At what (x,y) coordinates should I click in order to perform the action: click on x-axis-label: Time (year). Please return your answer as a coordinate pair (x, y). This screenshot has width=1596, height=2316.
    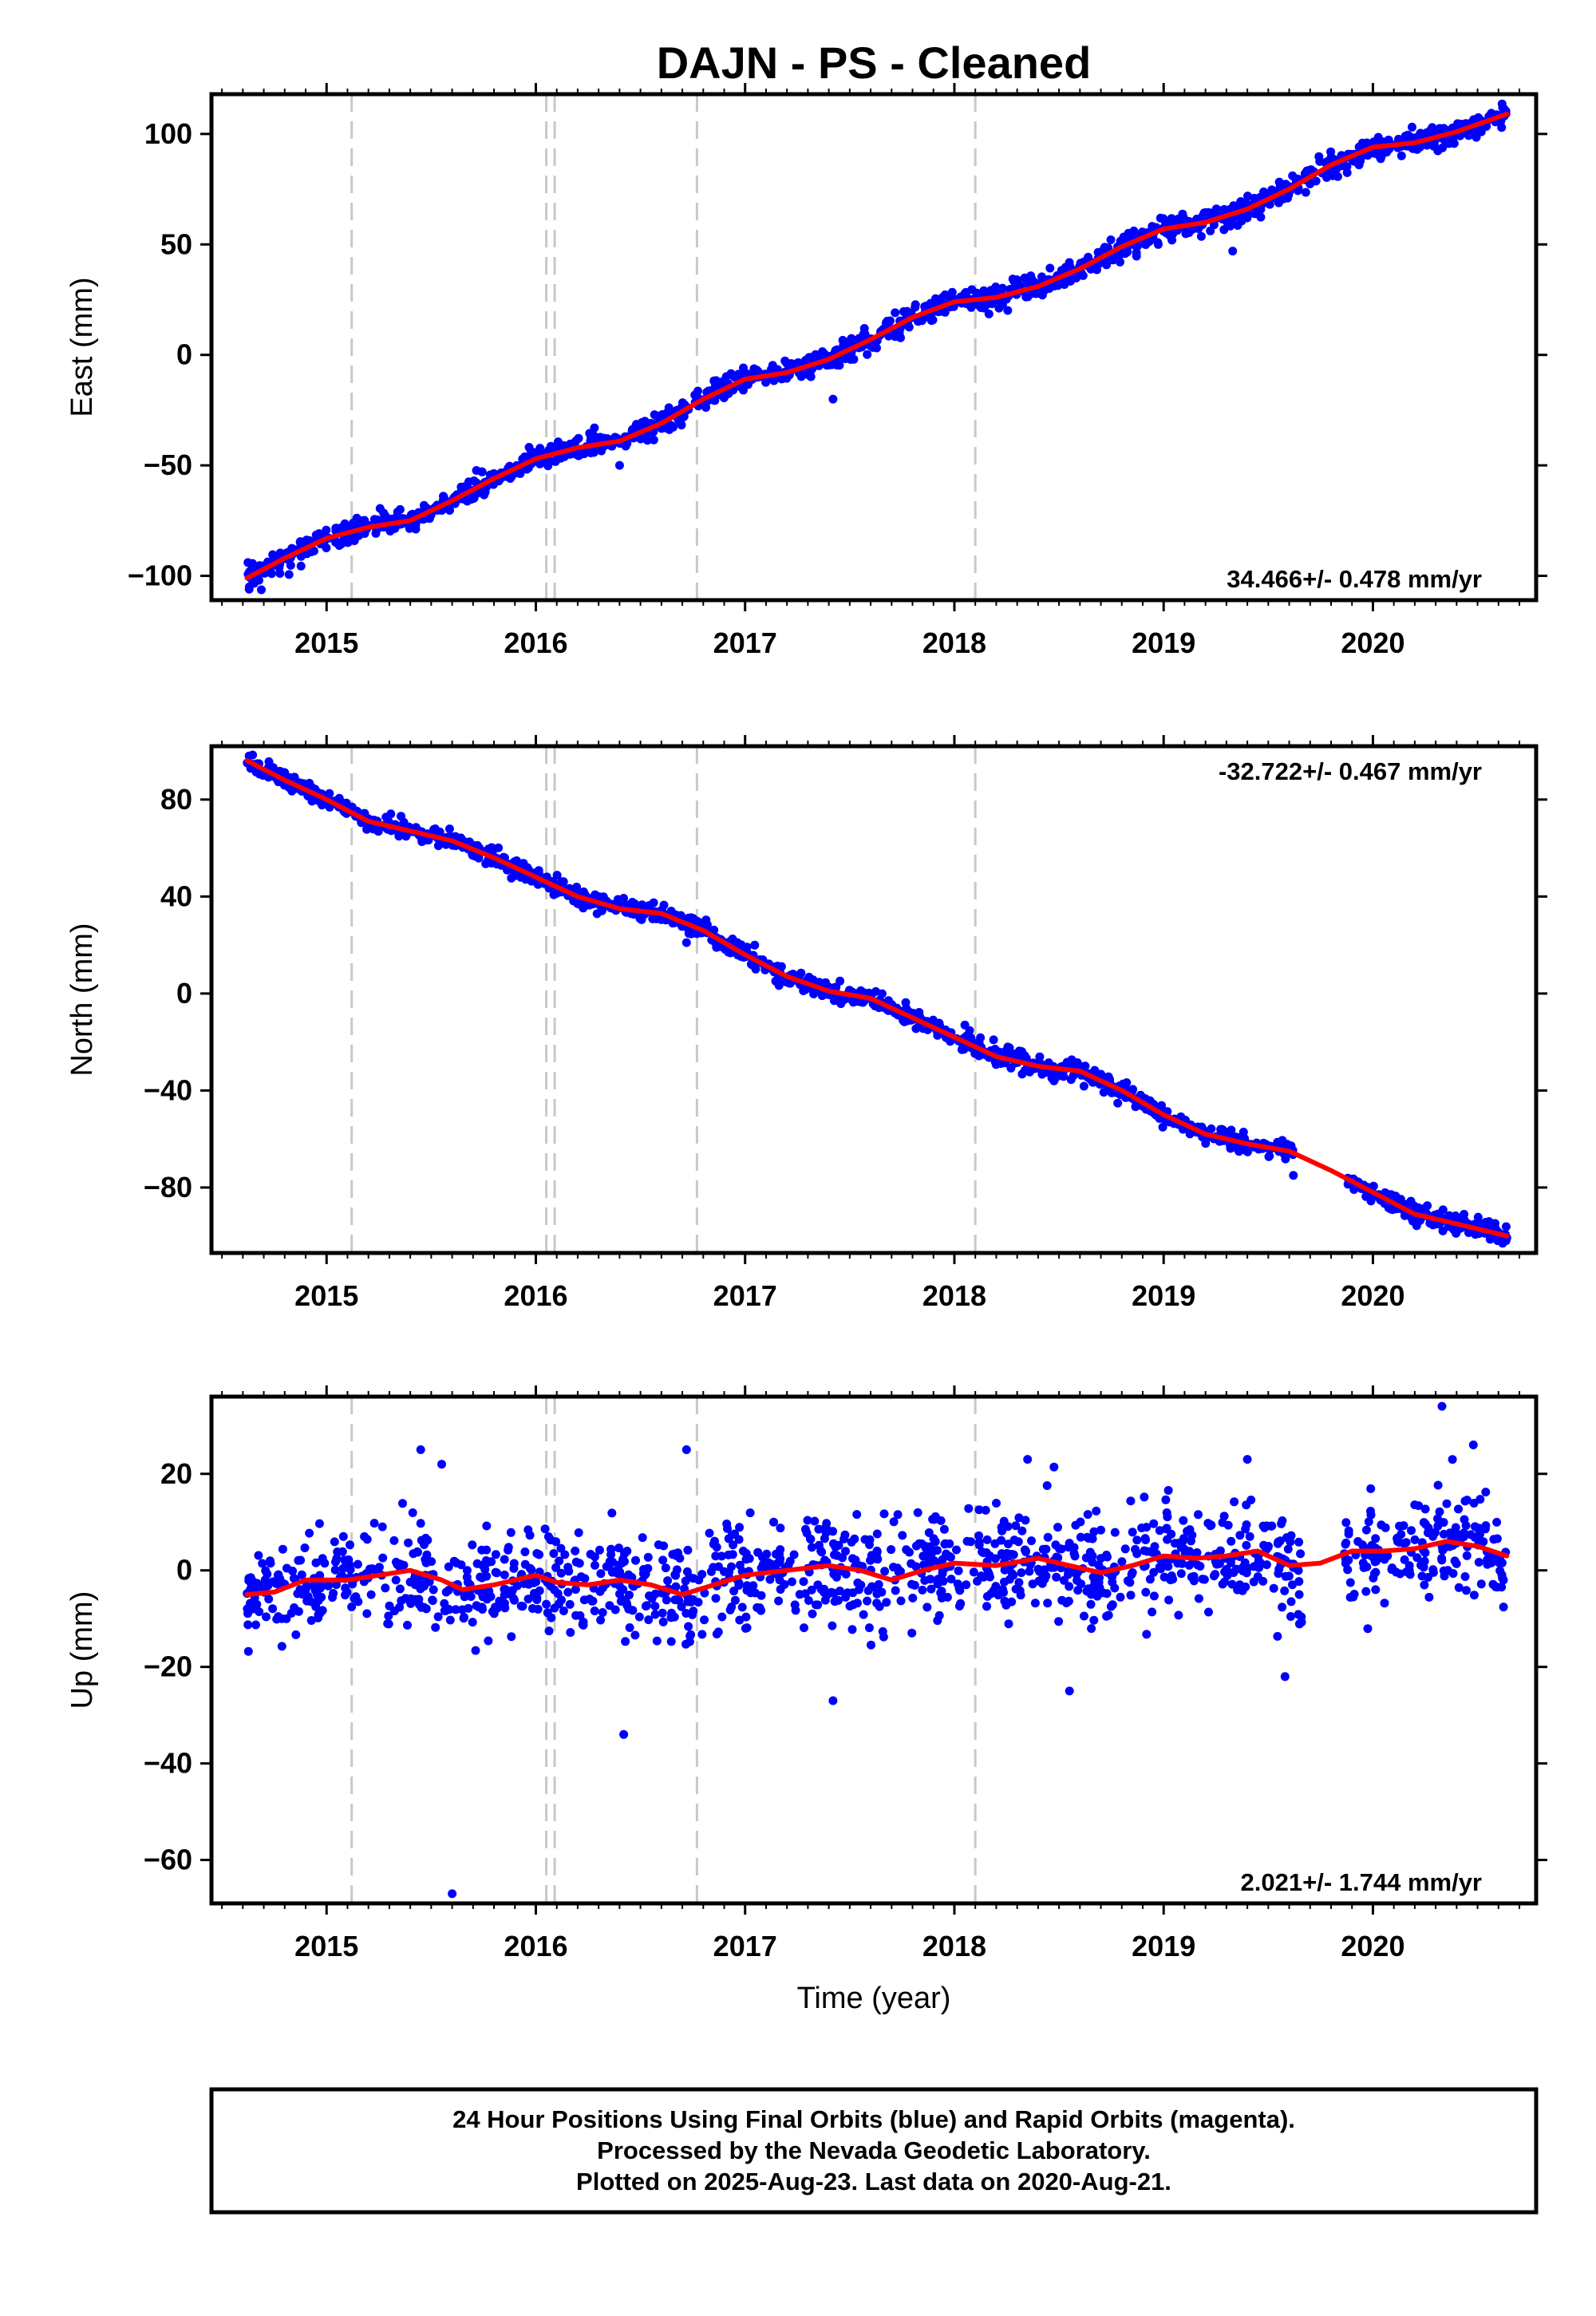
    Looking at the image, I should click on (874, 1998).